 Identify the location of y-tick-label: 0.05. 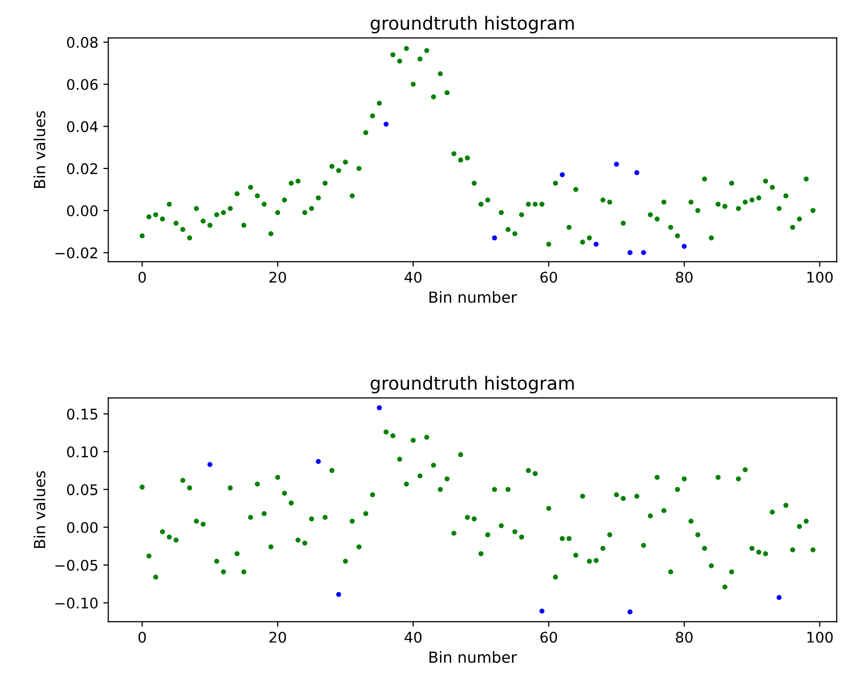
(82, 490).